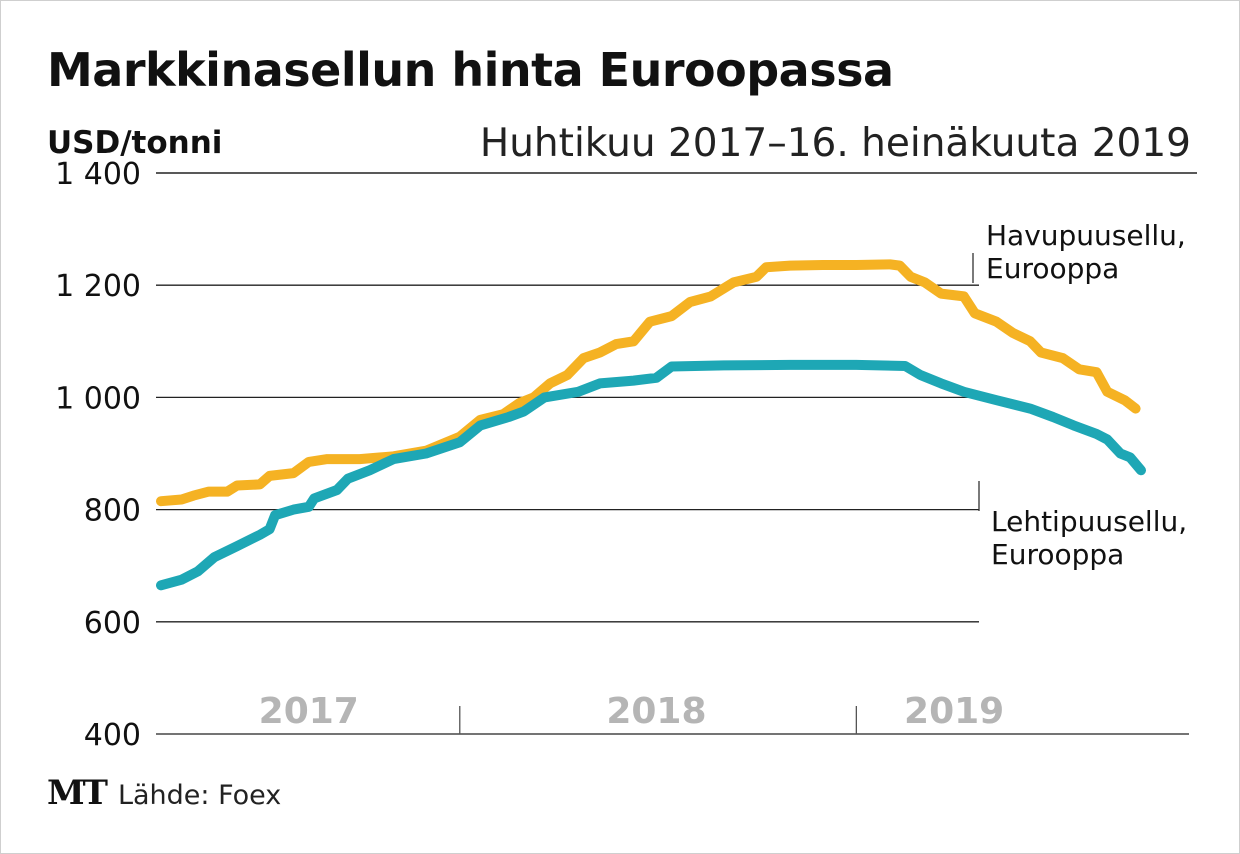 The image size is (1240, 854). What do you see at coordinates (135, 143) in the screenshot?
I see `y-axis-unit: USD/tonni` at bounding box center [135, 143].